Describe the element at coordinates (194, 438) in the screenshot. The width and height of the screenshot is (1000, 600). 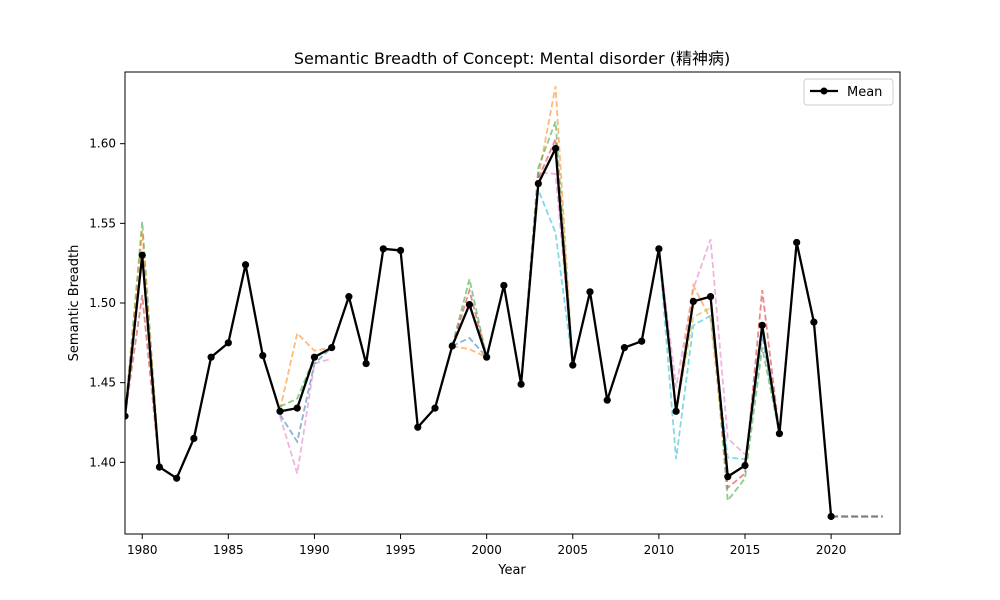
I see `data-point-1983` at that location.